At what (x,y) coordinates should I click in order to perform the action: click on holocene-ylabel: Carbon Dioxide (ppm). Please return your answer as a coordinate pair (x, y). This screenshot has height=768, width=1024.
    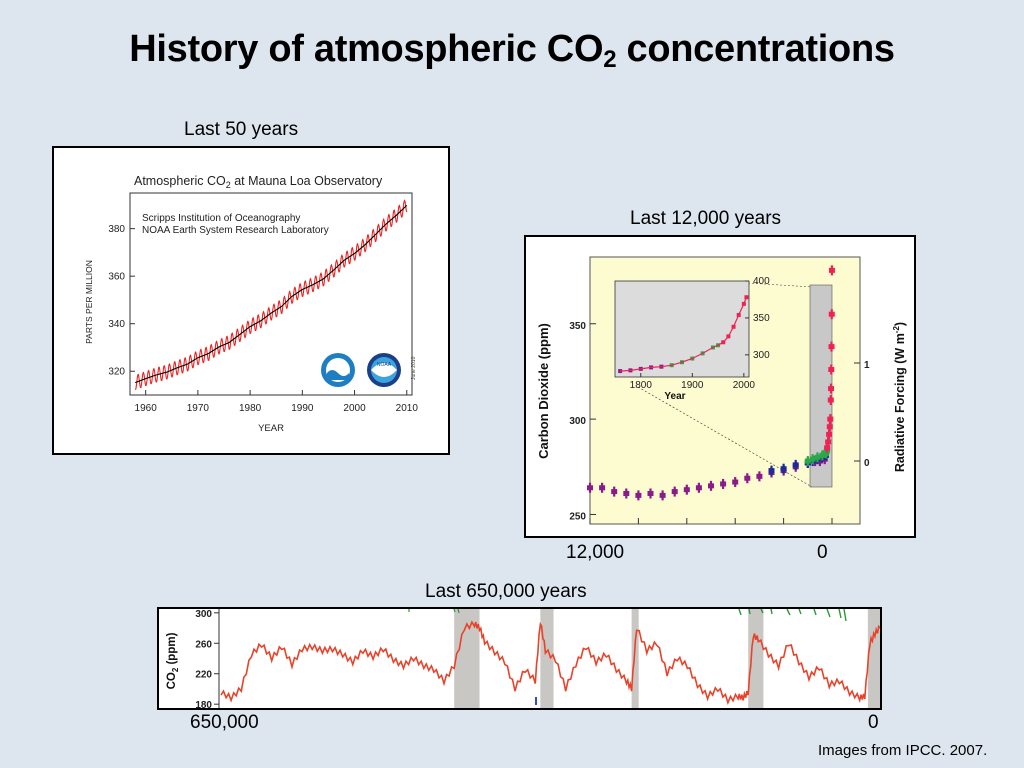
    Looking at the image, I should click on (543, 391).